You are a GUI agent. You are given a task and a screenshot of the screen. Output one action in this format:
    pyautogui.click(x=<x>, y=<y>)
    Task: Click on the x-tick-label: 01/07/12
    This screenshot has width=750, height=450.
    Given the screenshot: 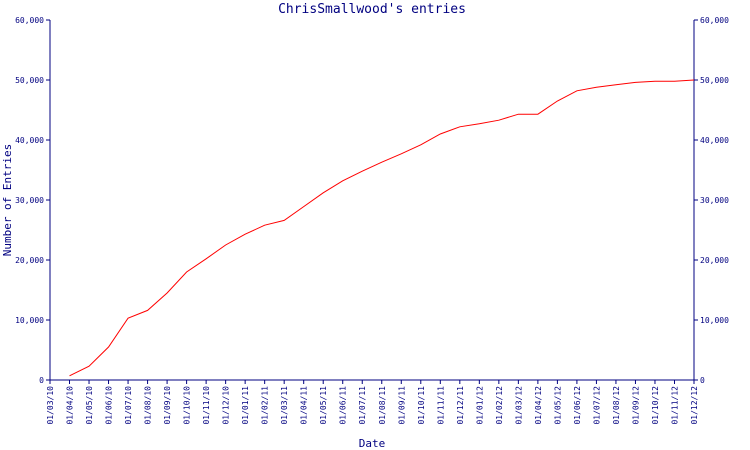 What is the action you would take?
    pyautogui.click(x=596, y=405)
    